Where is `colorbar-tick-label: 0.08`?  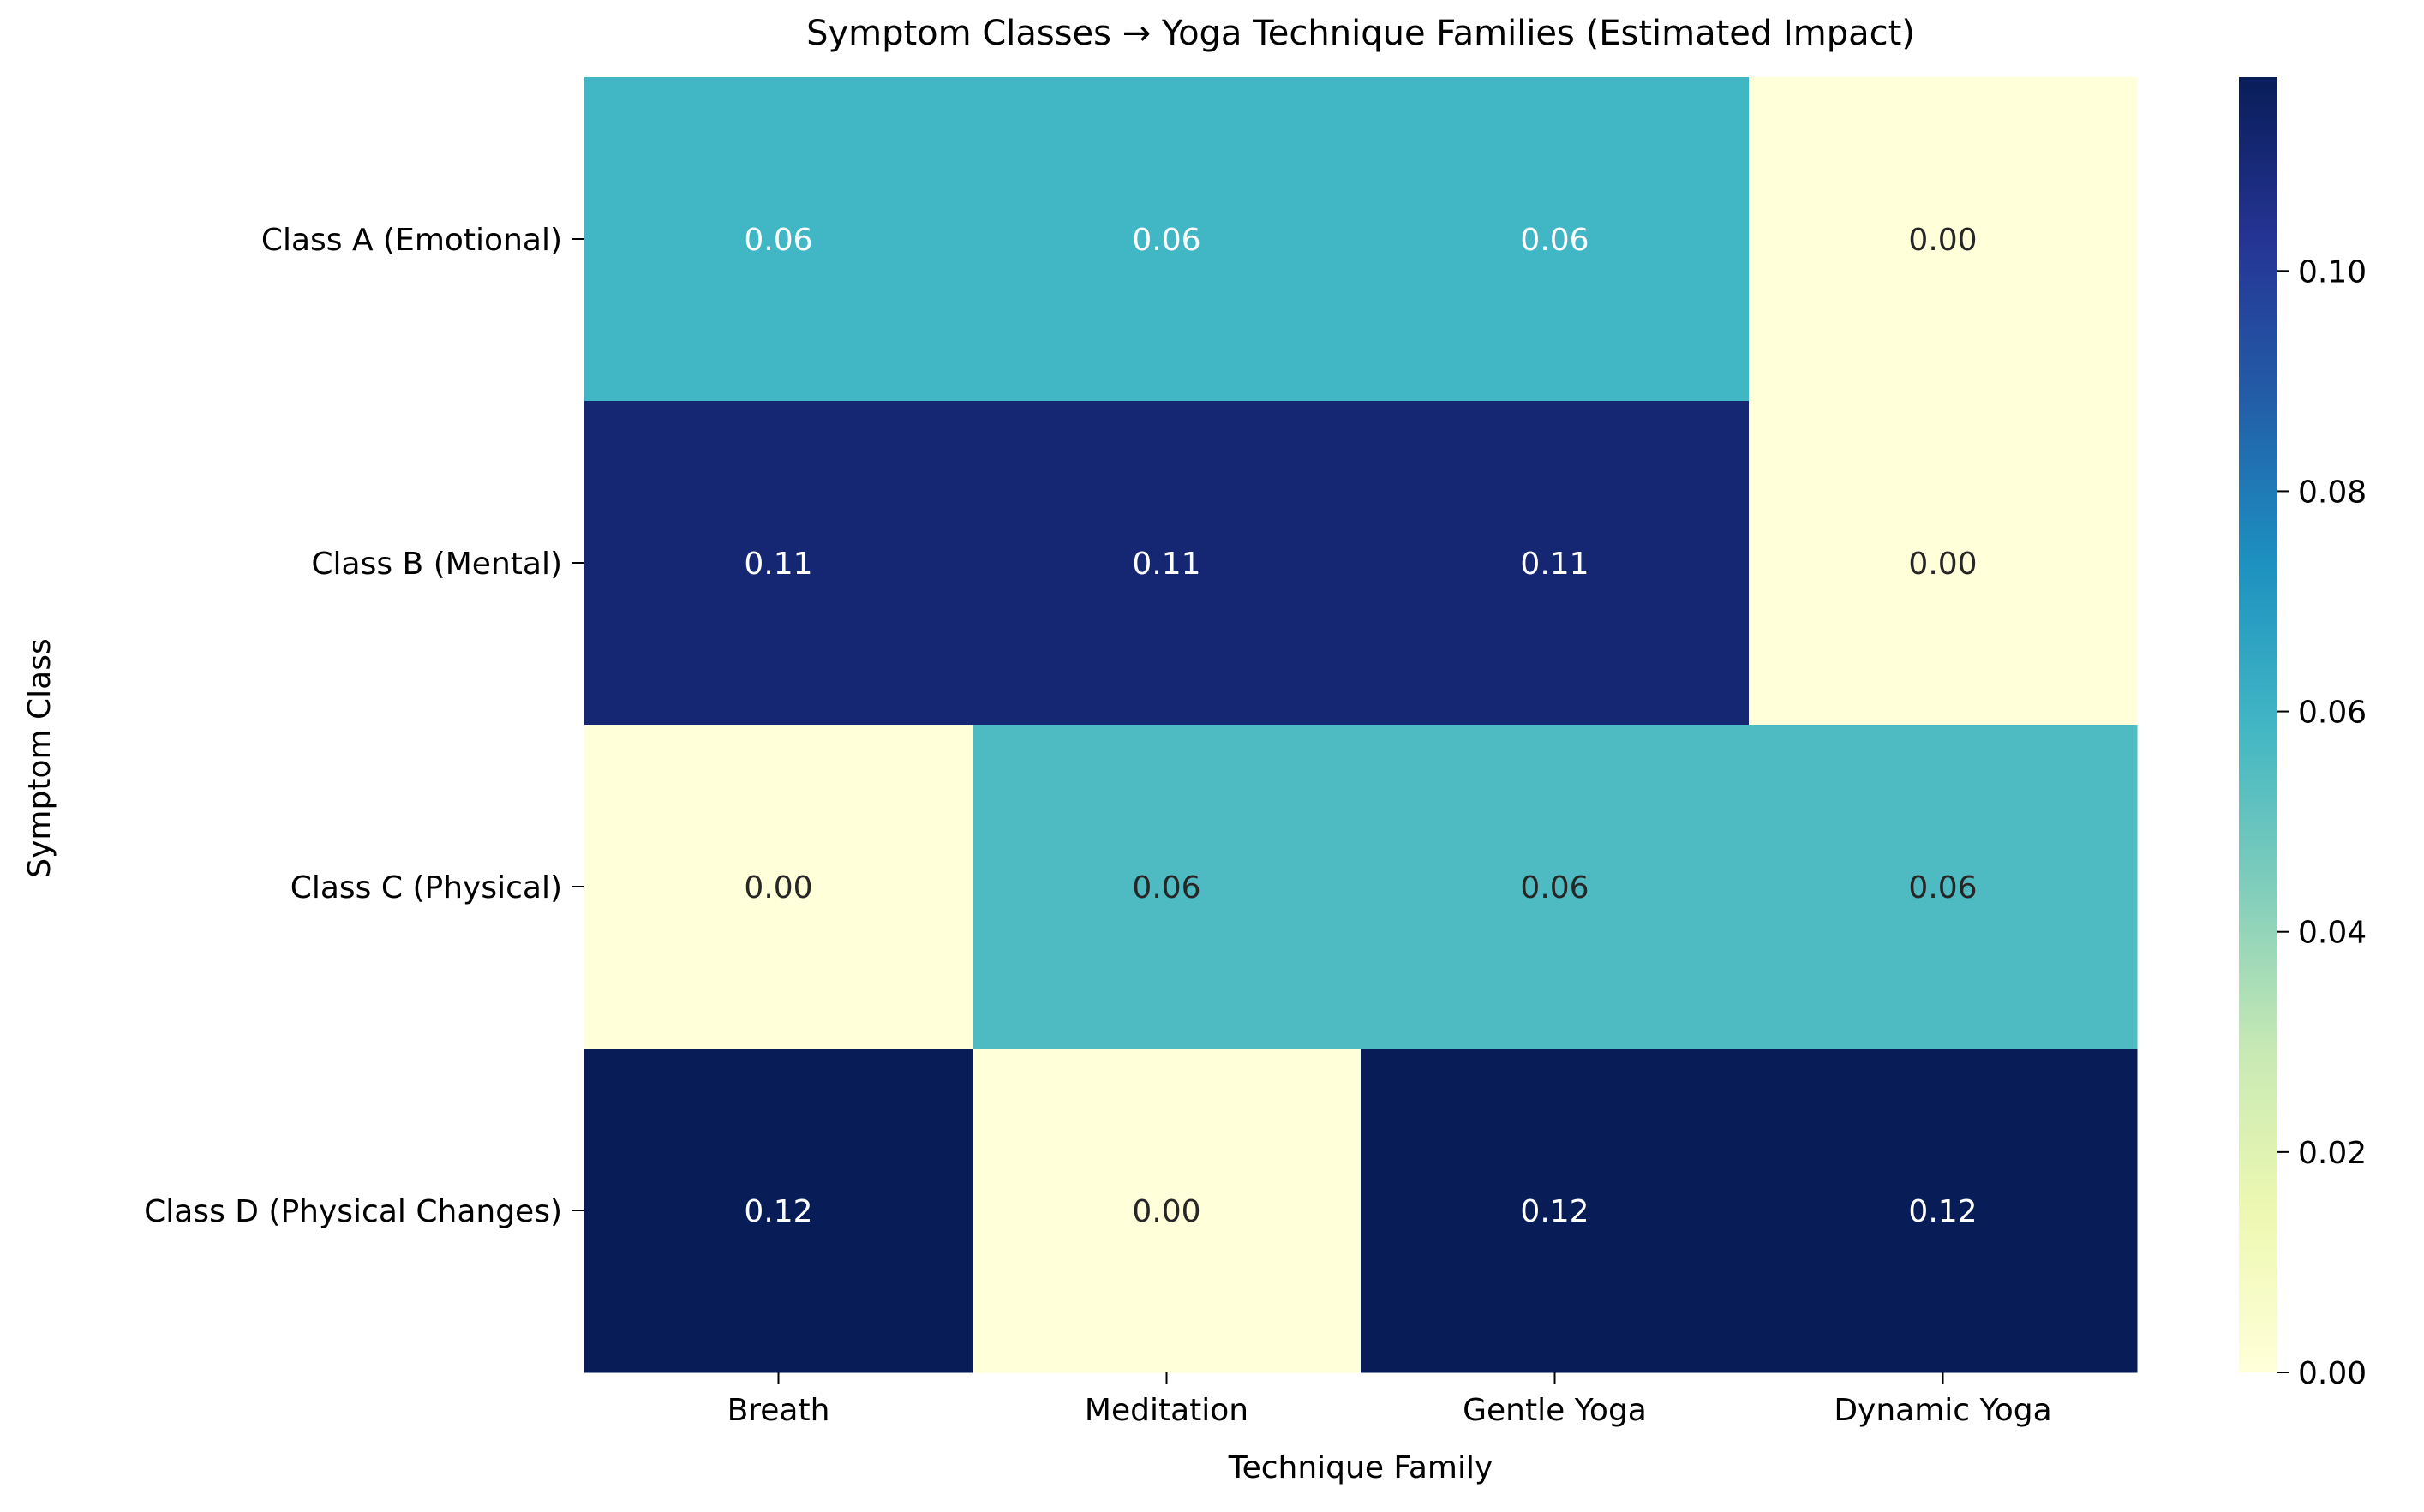
colorbar-tick-label: 0.08 is located at coordinates (2332, 492).